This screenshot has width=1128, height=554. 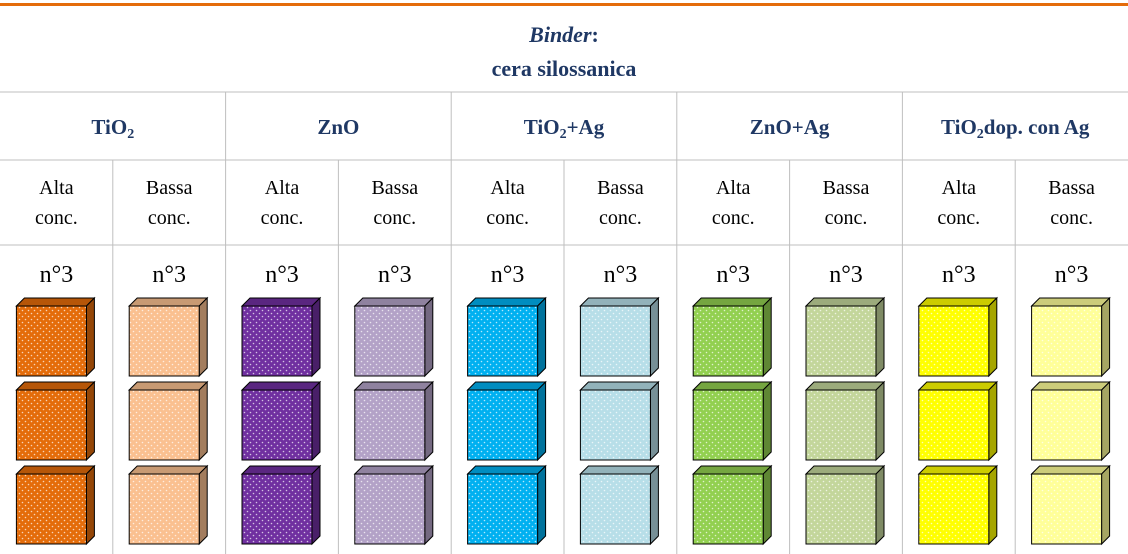 What do you see at coordinates (560, 34) in the screenshot?
I see `title-word: Binder` at bounding box center [560, 34].